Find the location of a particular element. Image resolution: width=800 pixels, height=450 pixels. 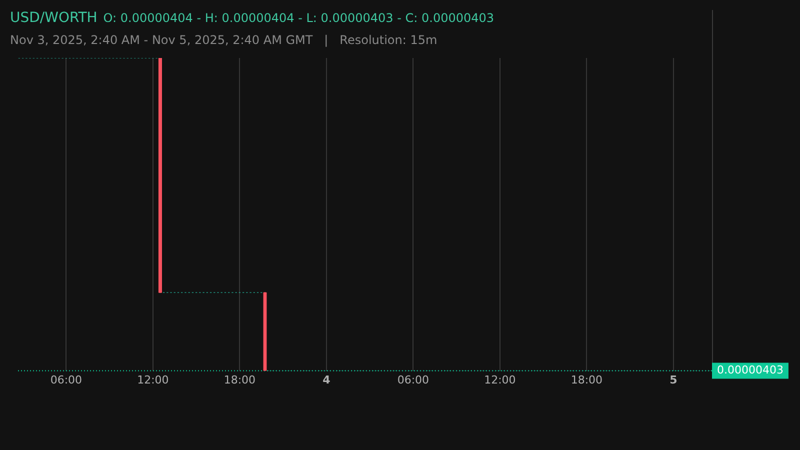

text: O: 0.00000404 - H: 0.00000404 - L: 0.00000403 - C: 0.00000403 is located at coordinates (298, 18).